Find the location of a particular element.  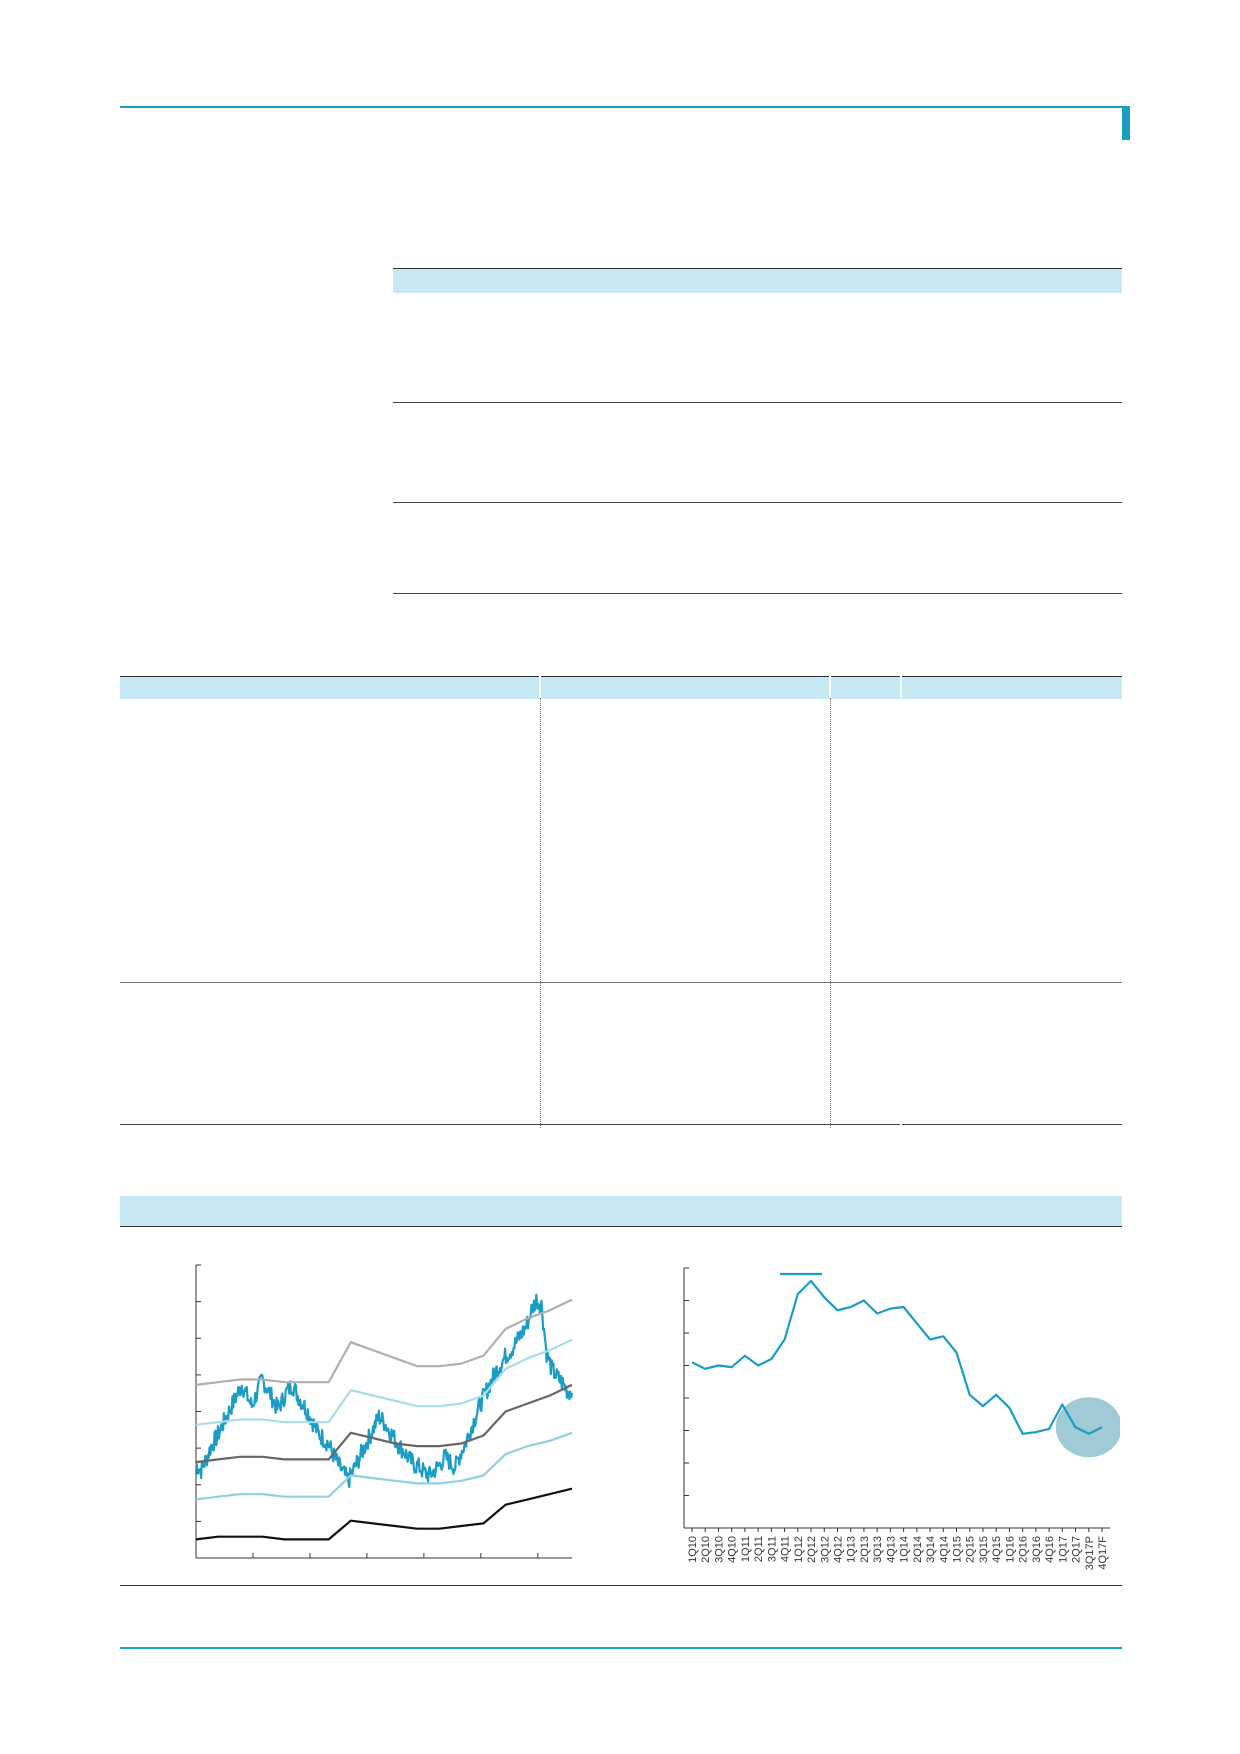

series-line-band-mid is located at coordinates (384, 1423).